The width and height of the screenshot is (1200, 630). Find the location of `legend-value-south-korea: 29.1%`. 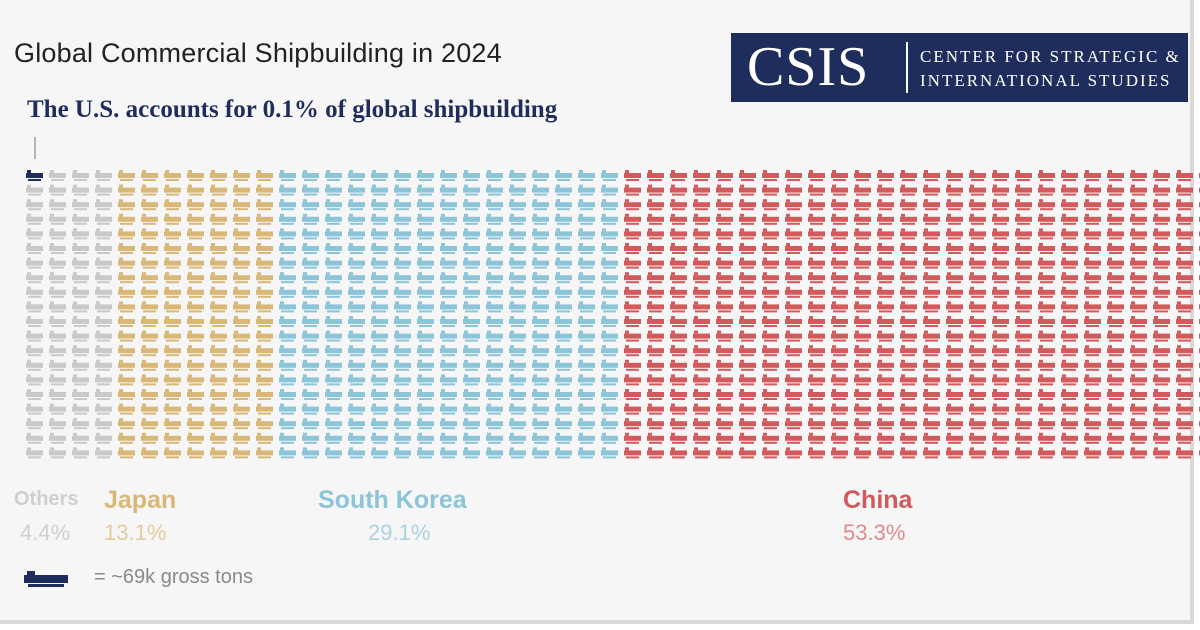

legend-value-south-korea: 29.1% is located at coordinates (399, 532).